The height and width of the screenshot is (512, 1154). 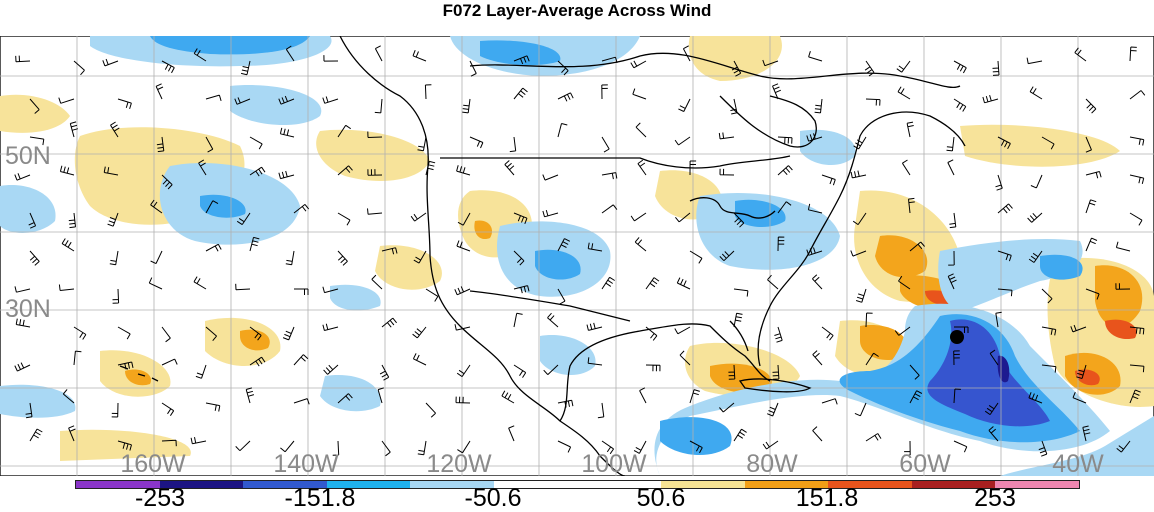 What do you see at coordinates (772, 463) in the screenshot?
I see `lon-label: 80W` at bounding box center [772, 463].